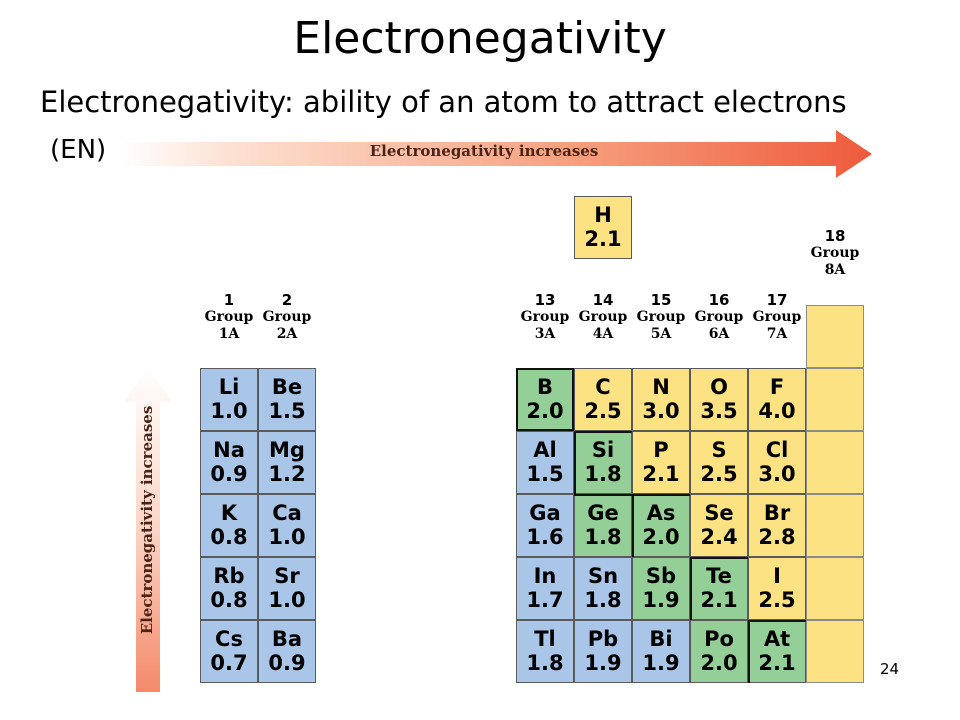  I want to click on element-cell-na: Na 0.9, so click(229, 462).